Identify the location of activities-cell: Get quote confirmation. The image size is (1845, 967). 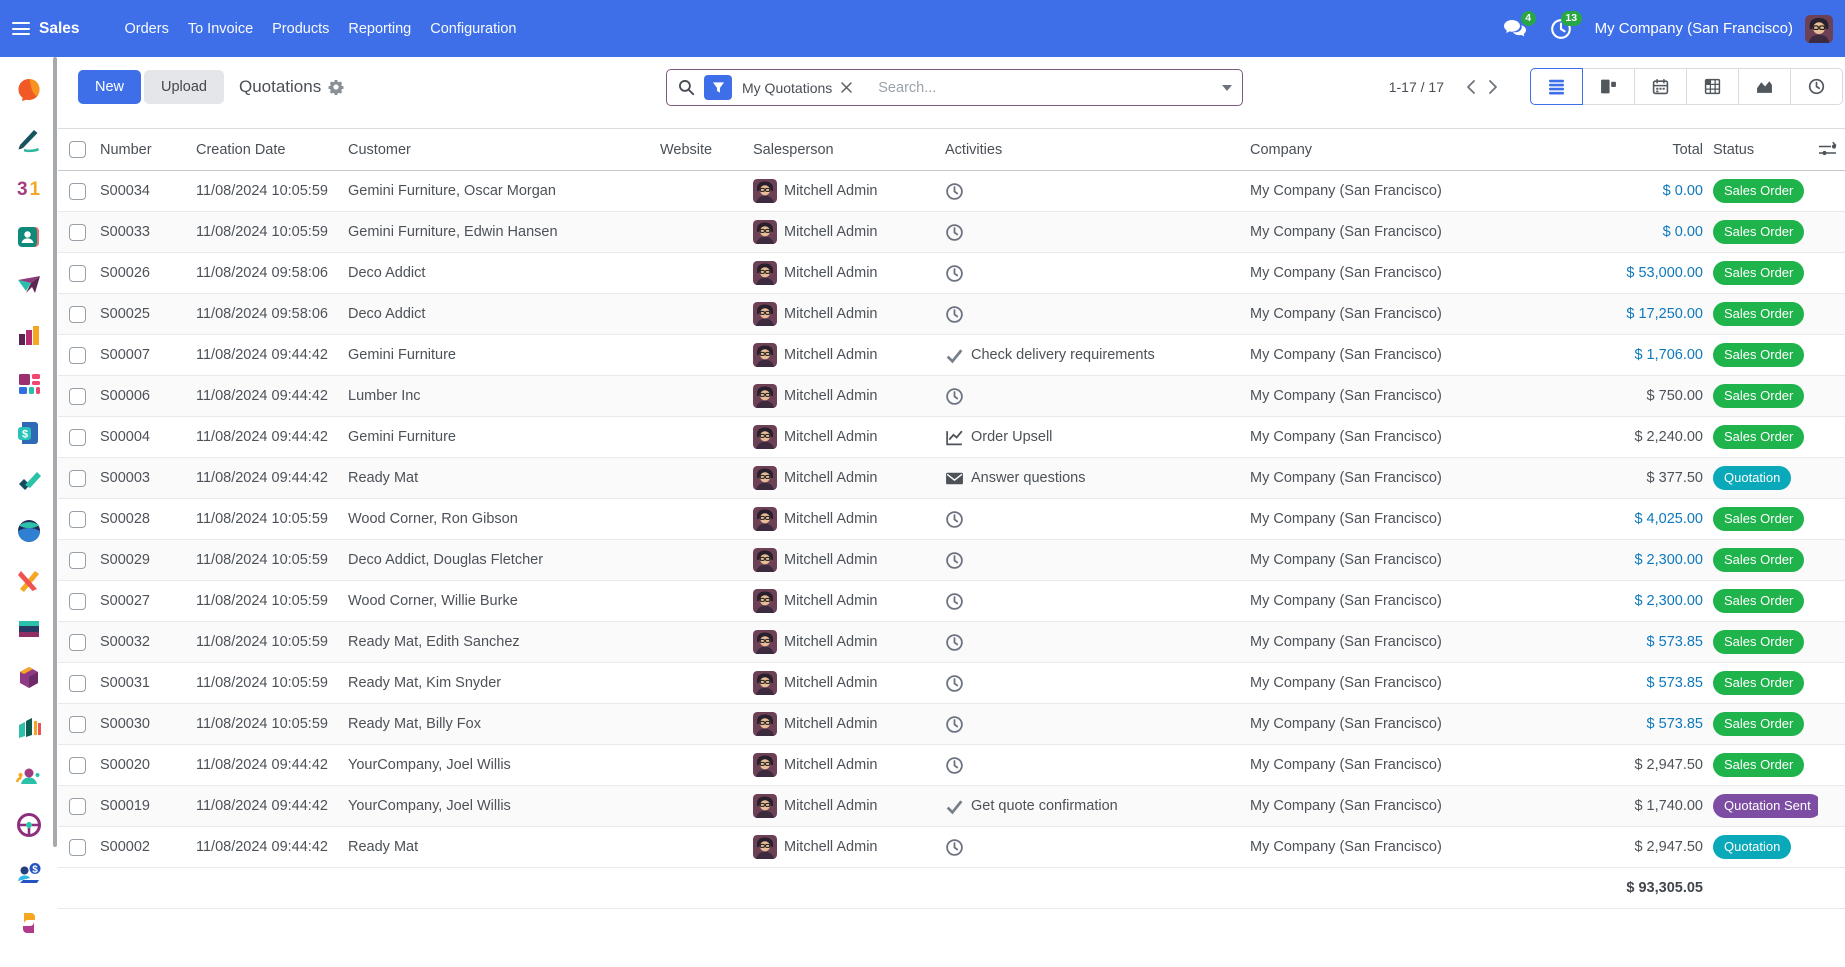
(1097, 806).